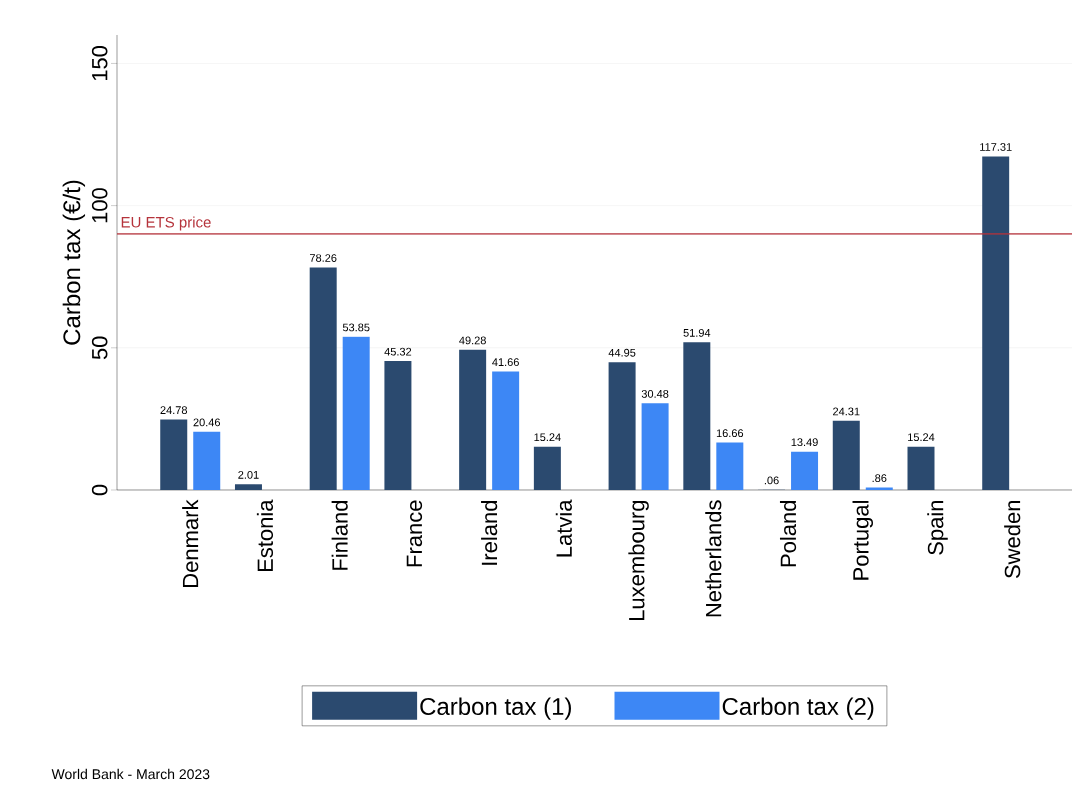 This screenshot has width=1091, height=794. I want to click on data-label: 44.95, so click(622, 352).